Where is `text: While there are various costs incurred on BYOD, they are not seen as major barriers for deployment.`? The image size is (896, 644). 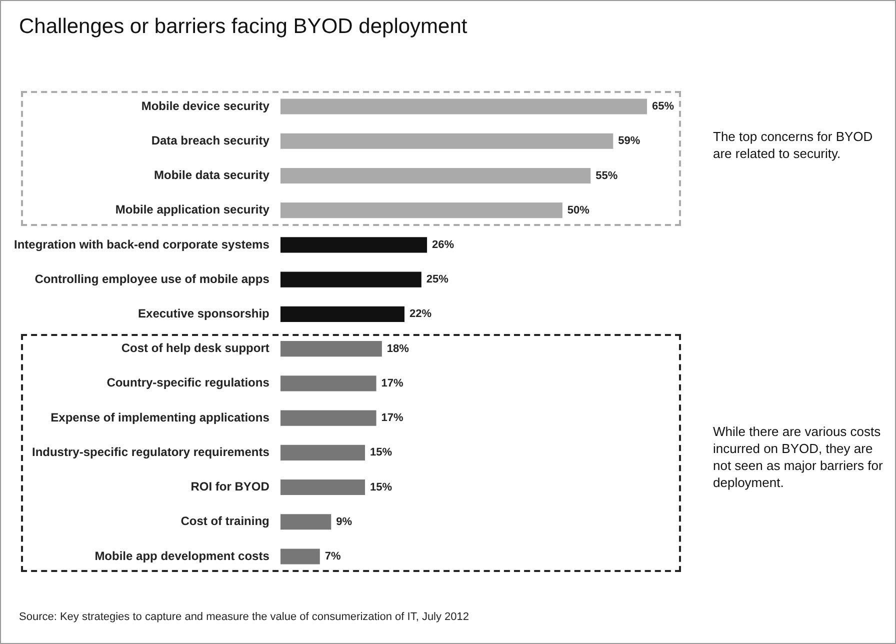
text: While there are various costs incurred on BYOD, they are not seen as major barriers for deployment. is located at coordinates (798, 456).